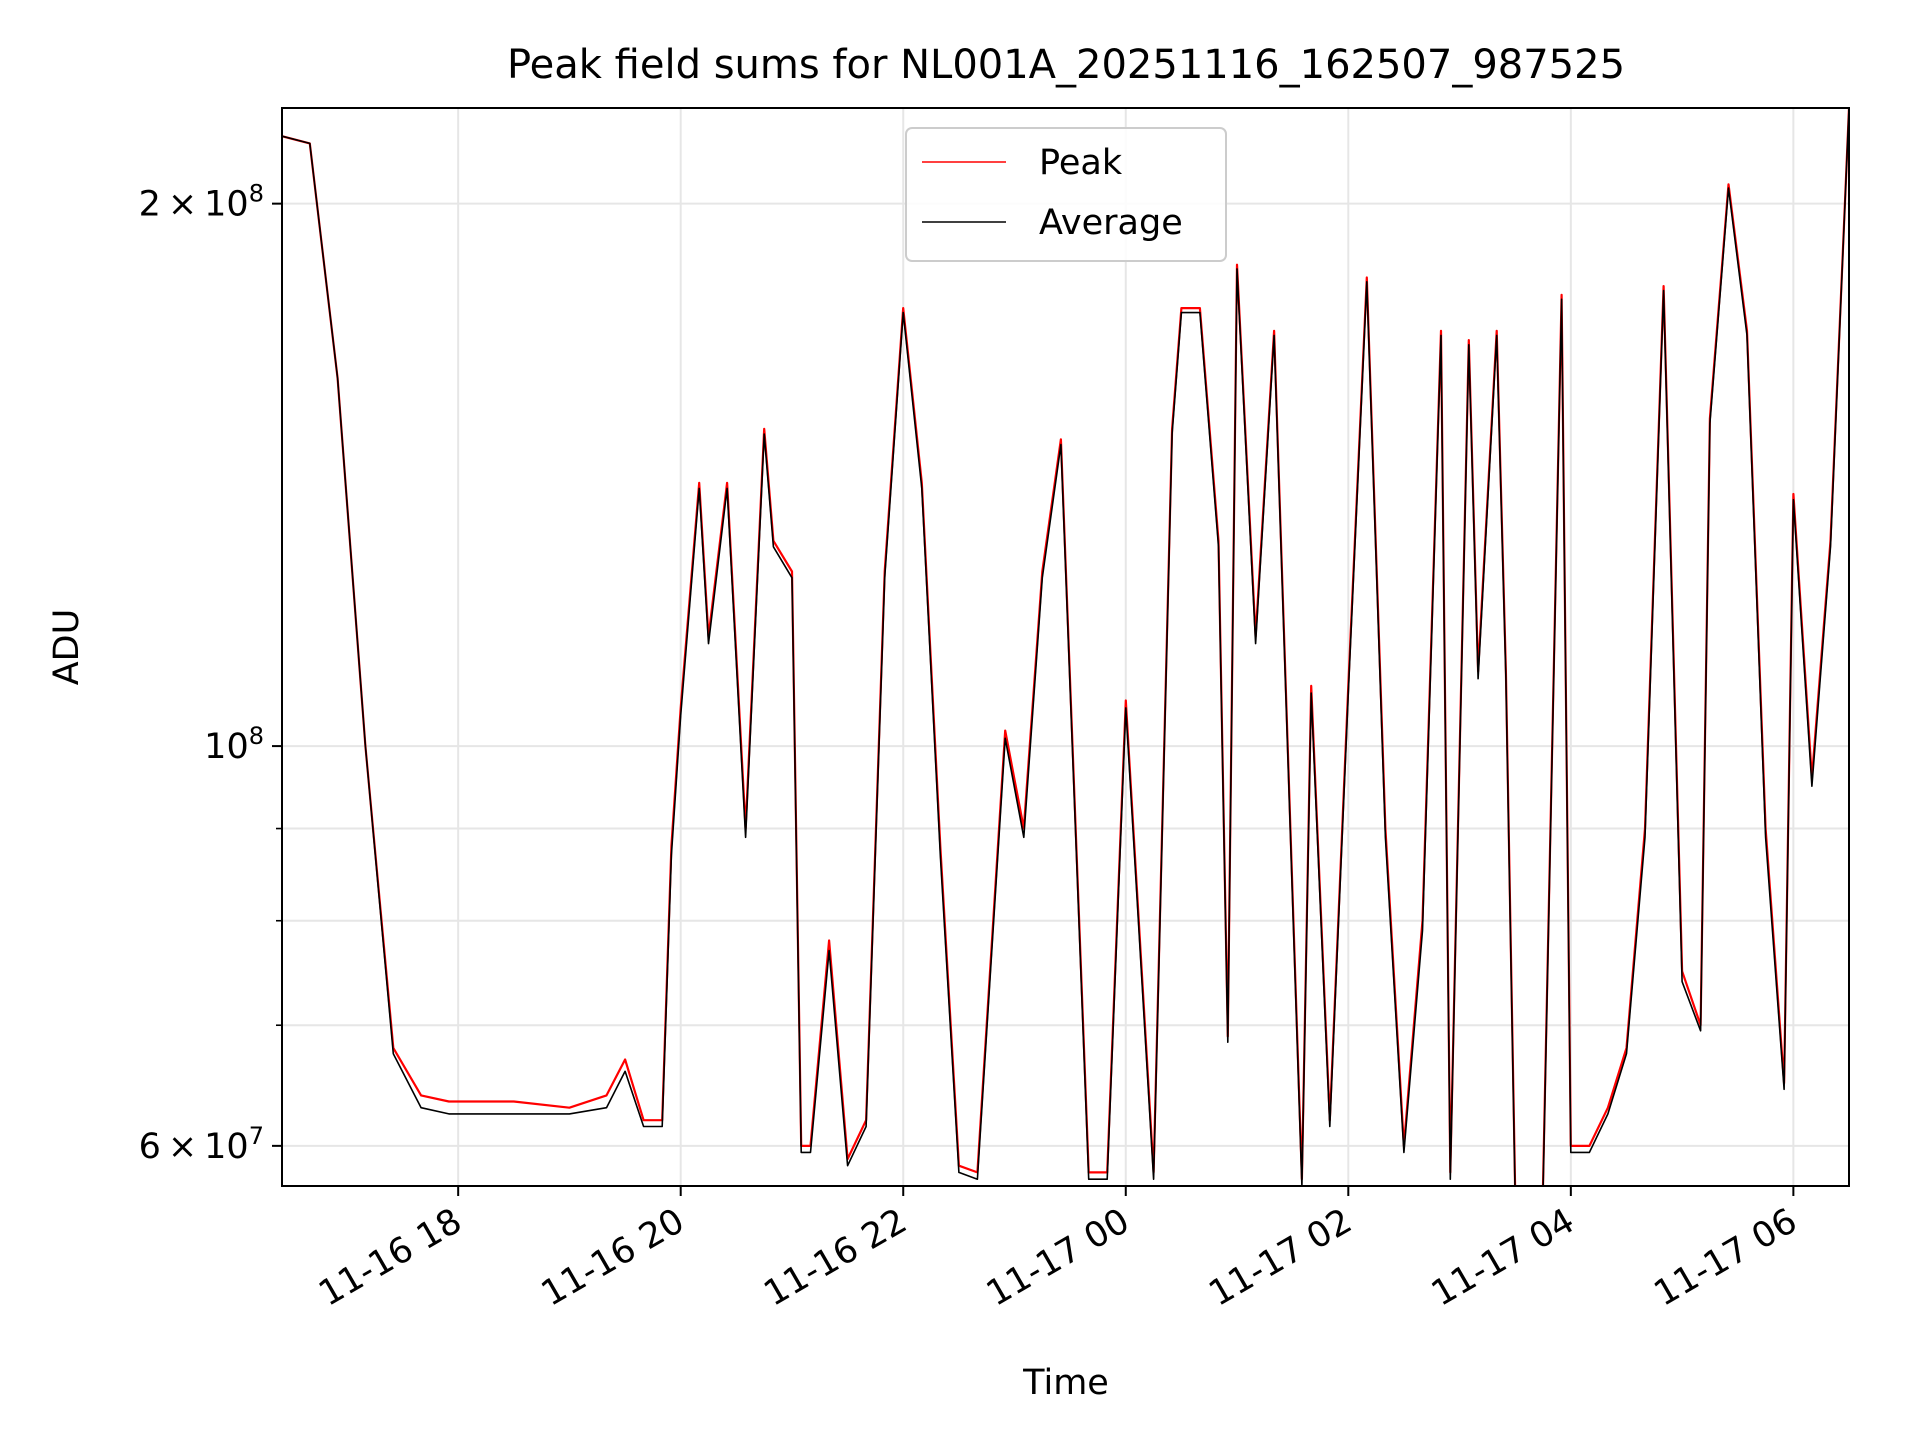 This screenshot has width=1920, height=1440. I want to click on legend-average-label: Average, so click(1111, 223).